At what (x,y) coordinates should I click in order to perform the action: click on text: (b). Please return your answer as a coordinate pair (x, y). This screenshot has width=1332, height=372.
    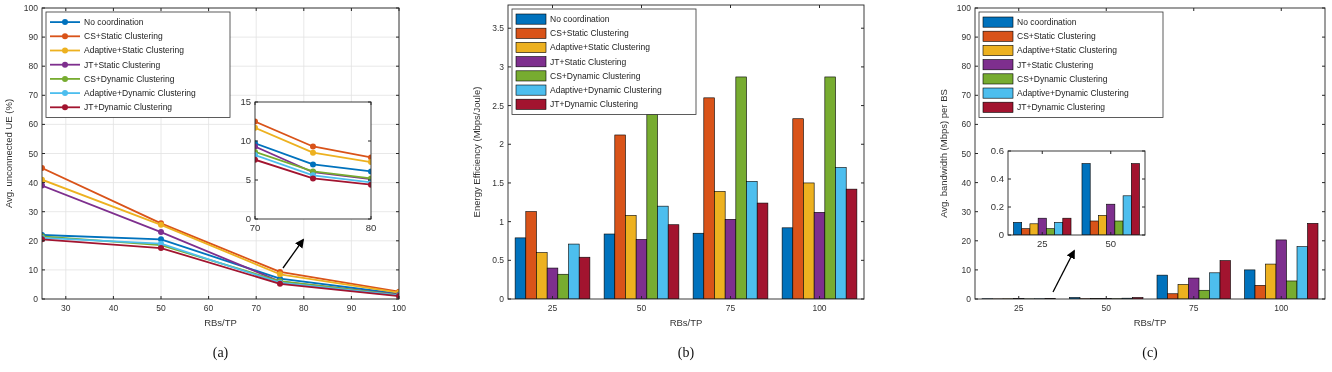
    Looking at the image, I should click on (686, 353).